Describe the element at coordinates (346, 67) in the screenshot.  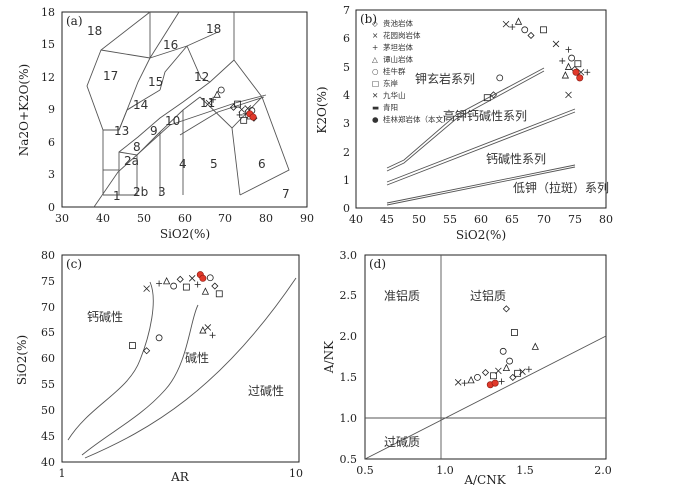
I see `b-ytick: 5` at that location.